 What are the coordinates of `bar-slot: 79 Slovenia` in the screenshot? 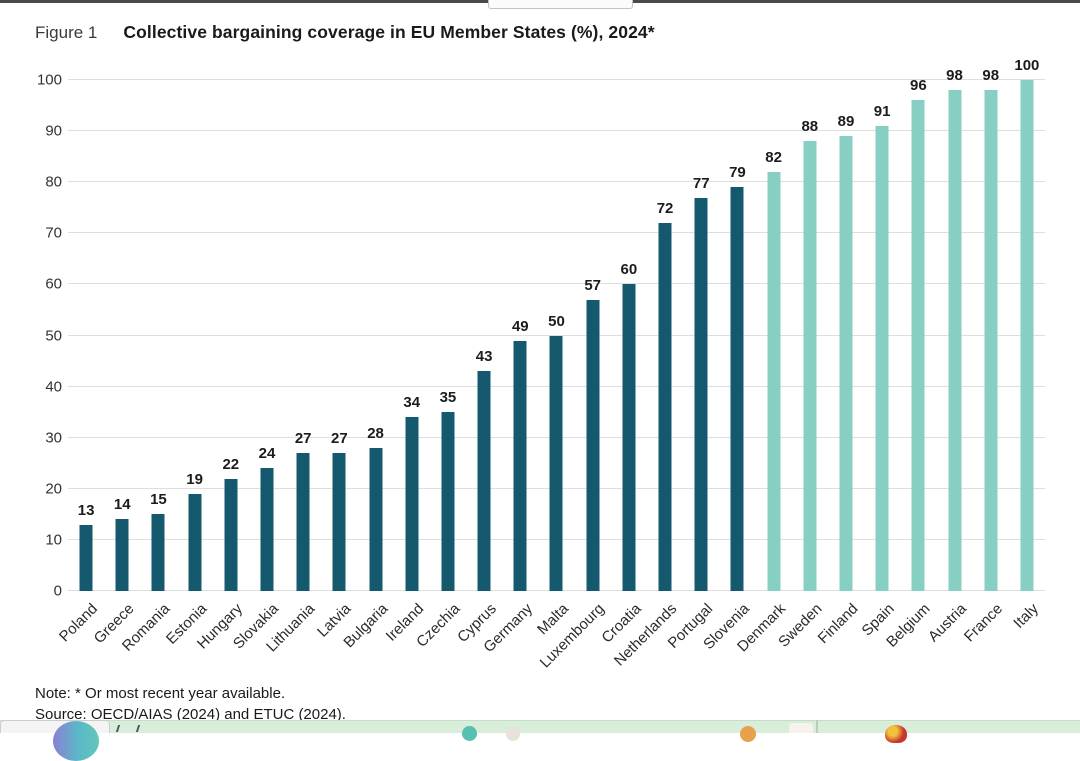 It's located at (727, 366).